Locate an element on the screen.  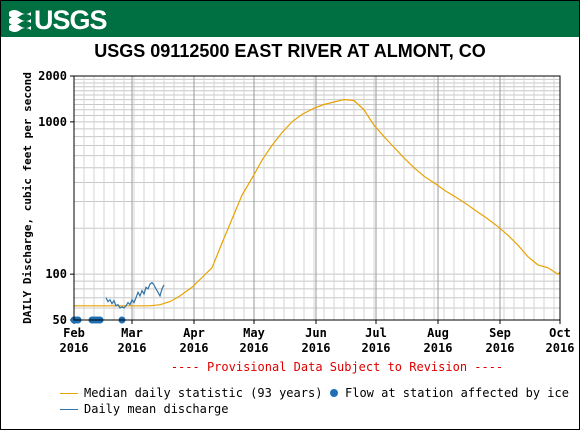
daily-mean-series-line is located at coordinates (135, 295).